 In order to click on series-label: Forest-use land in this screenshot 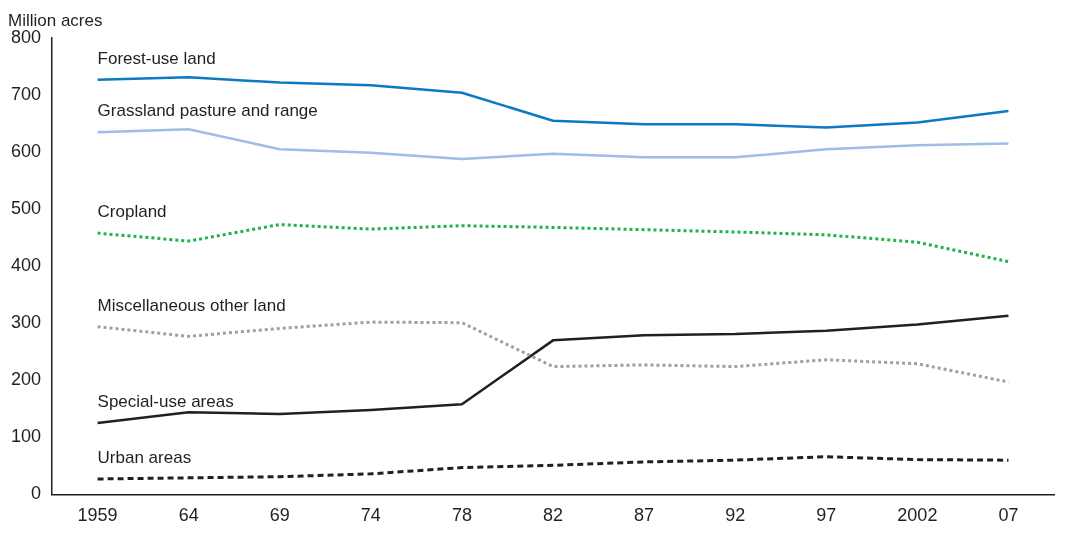, I will do `click(156, 58)`.